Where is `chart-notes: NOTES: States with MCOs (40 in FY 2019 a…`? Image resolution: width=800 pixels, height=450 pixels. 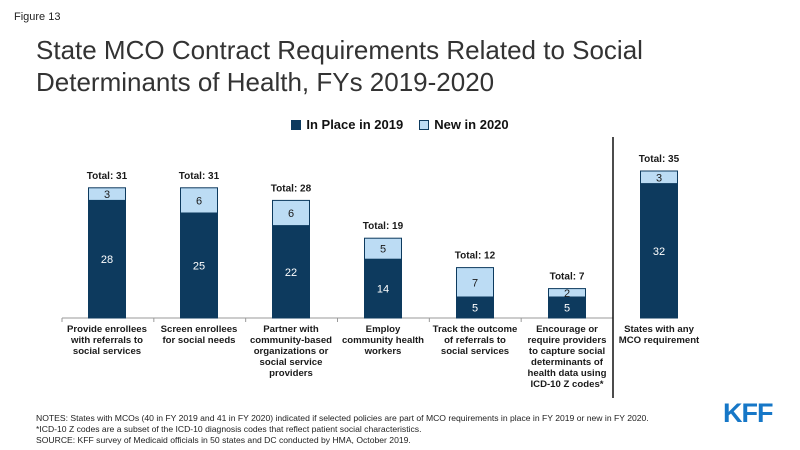 chart-notes: NOTES: States with MCOs (40 in FY 2019 a… is located at coordinates (376, 429).